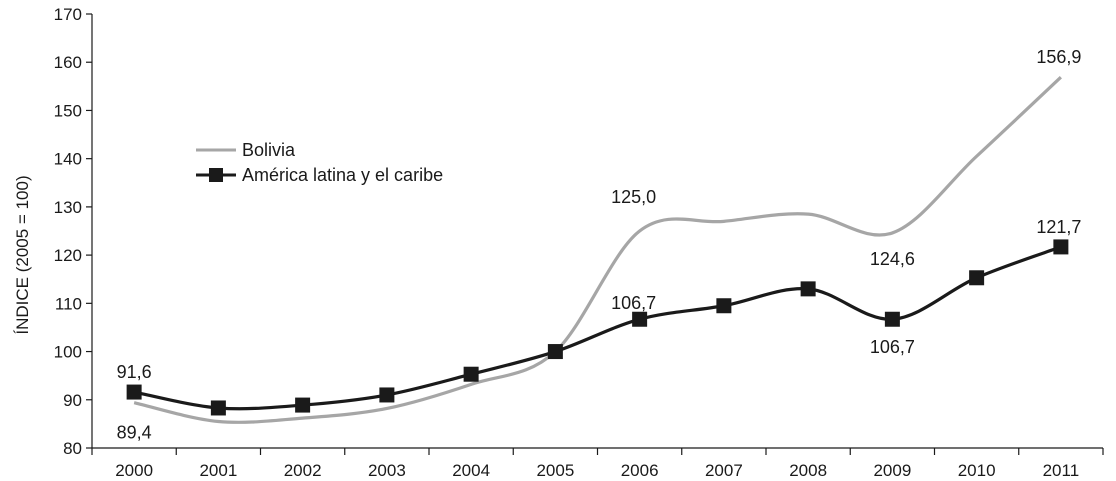  Describe the element at coordinates (134, 372) in the screenshot. I see `data-label: 91,6` at that location.